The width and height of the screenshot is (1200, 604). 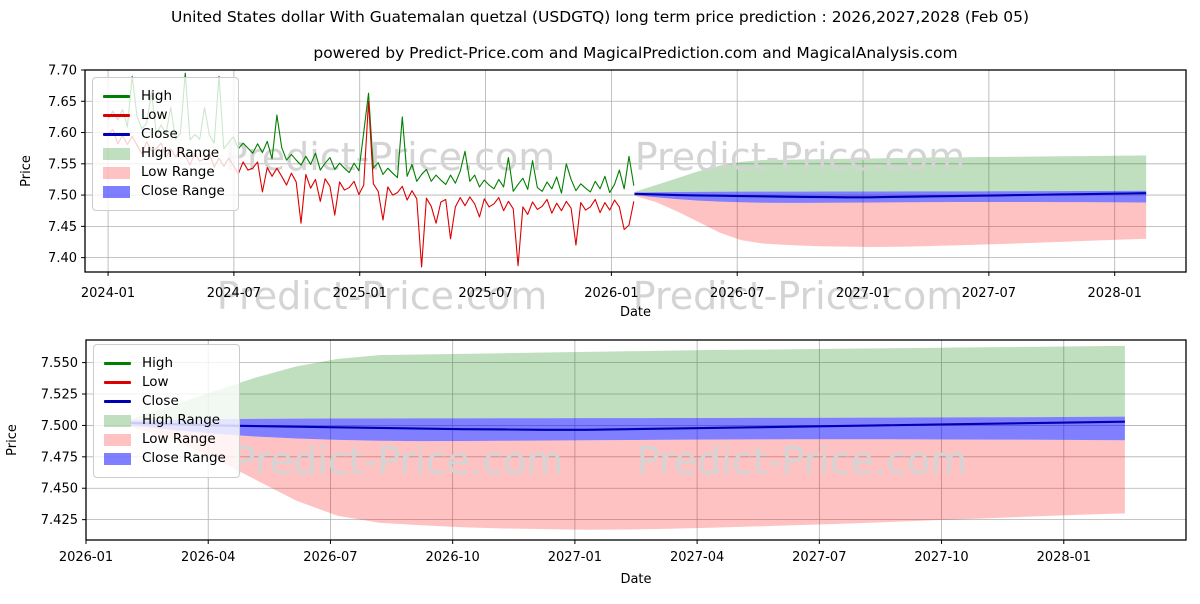 I want to click on svg-text: 7.475, so click(x=59, y=457).